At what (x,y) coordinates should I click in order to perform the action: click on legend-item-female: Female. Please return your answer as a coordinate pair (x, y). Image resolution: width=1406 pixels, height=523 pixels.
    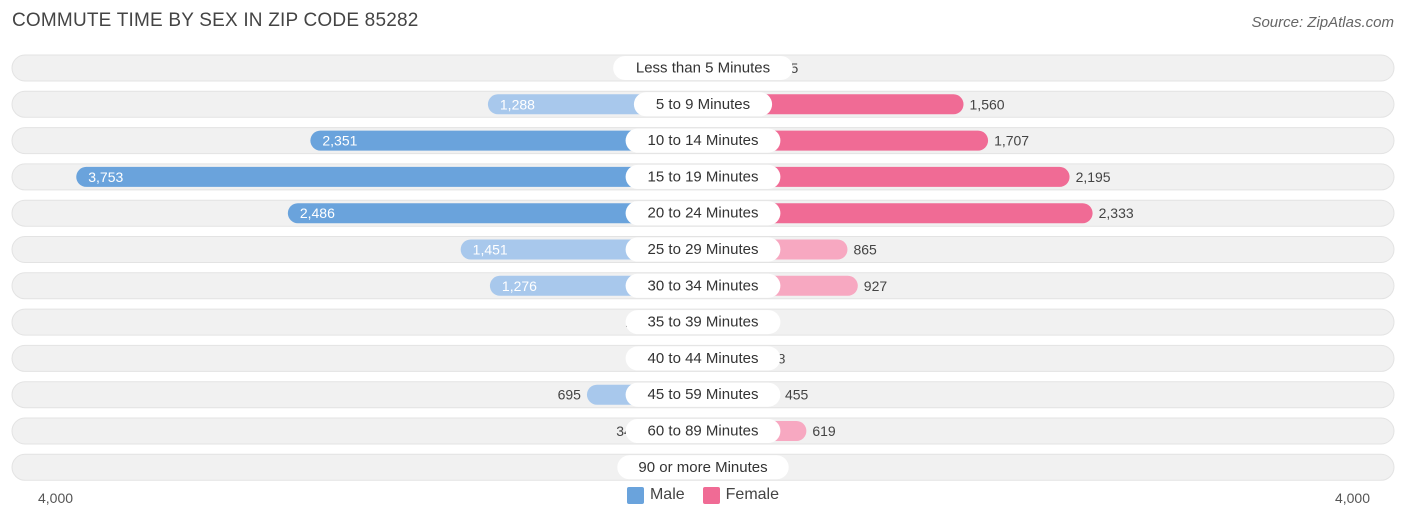
    Looking at the image, I should click on (741, 495).